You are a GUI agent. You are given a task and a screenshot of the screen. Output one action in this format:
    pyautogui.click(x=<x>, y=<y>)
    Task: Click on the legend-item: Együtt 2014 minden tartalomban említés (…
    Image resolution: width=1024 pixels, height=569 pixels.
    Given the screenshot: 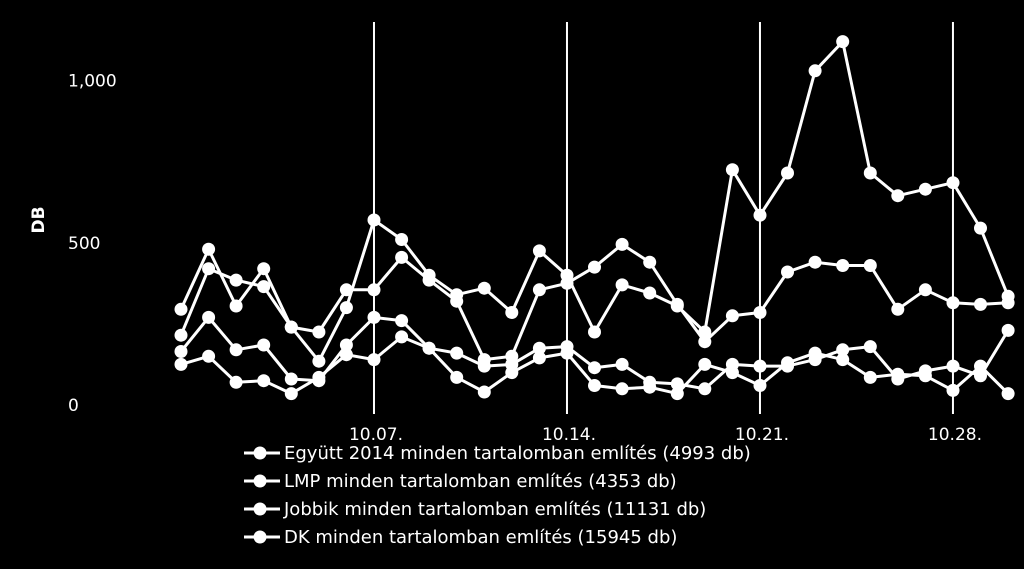 What is the action you would take?
    pyautogui.click(x=497, y=453)
    